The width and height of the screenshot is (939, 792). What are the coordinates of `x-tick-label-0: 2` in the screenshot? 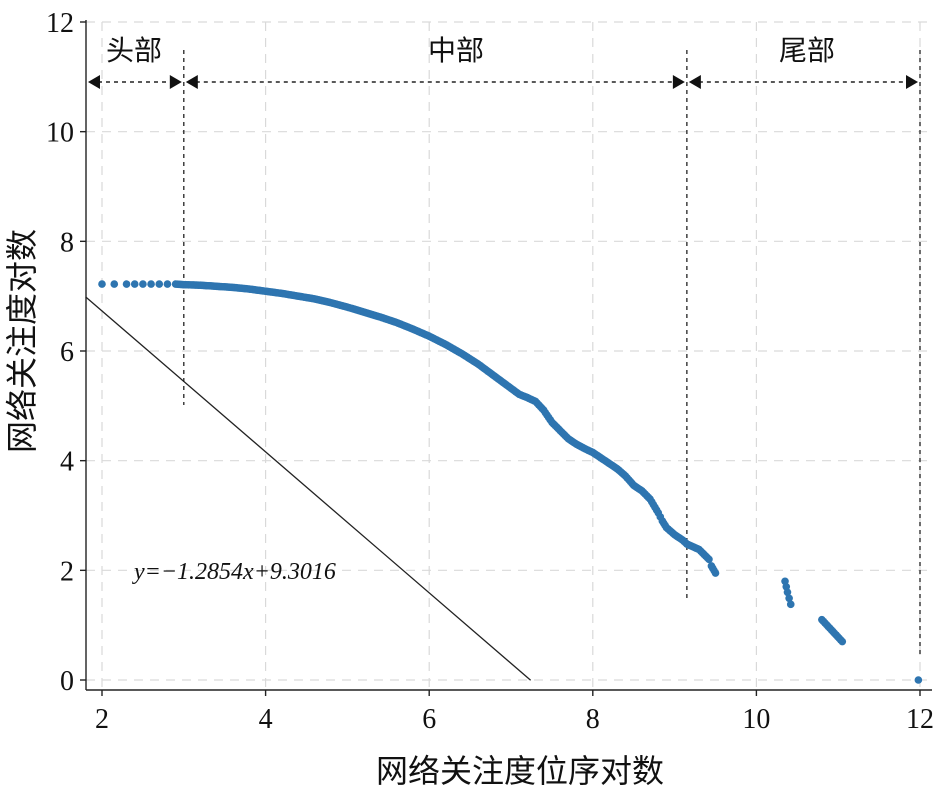 It's located at (102, 719).